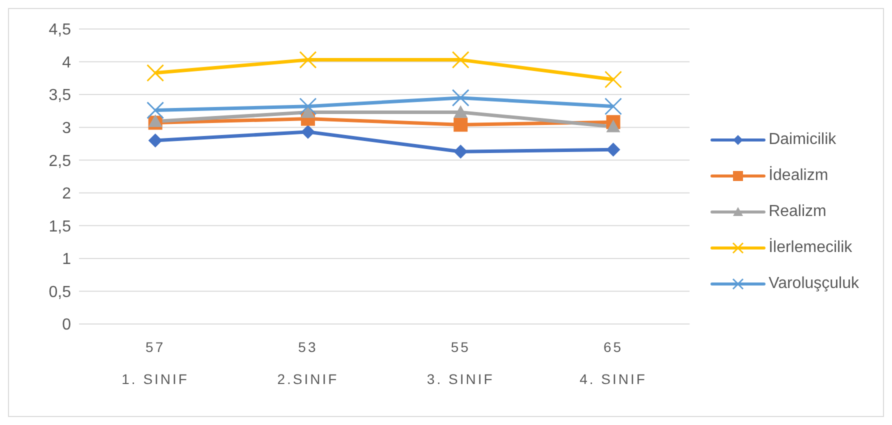 The image size is (892, 425). Describe the element at coordinates (308, 363) in the screenshot. I see `x-tick-label: 53 2.SINIF` at that location.